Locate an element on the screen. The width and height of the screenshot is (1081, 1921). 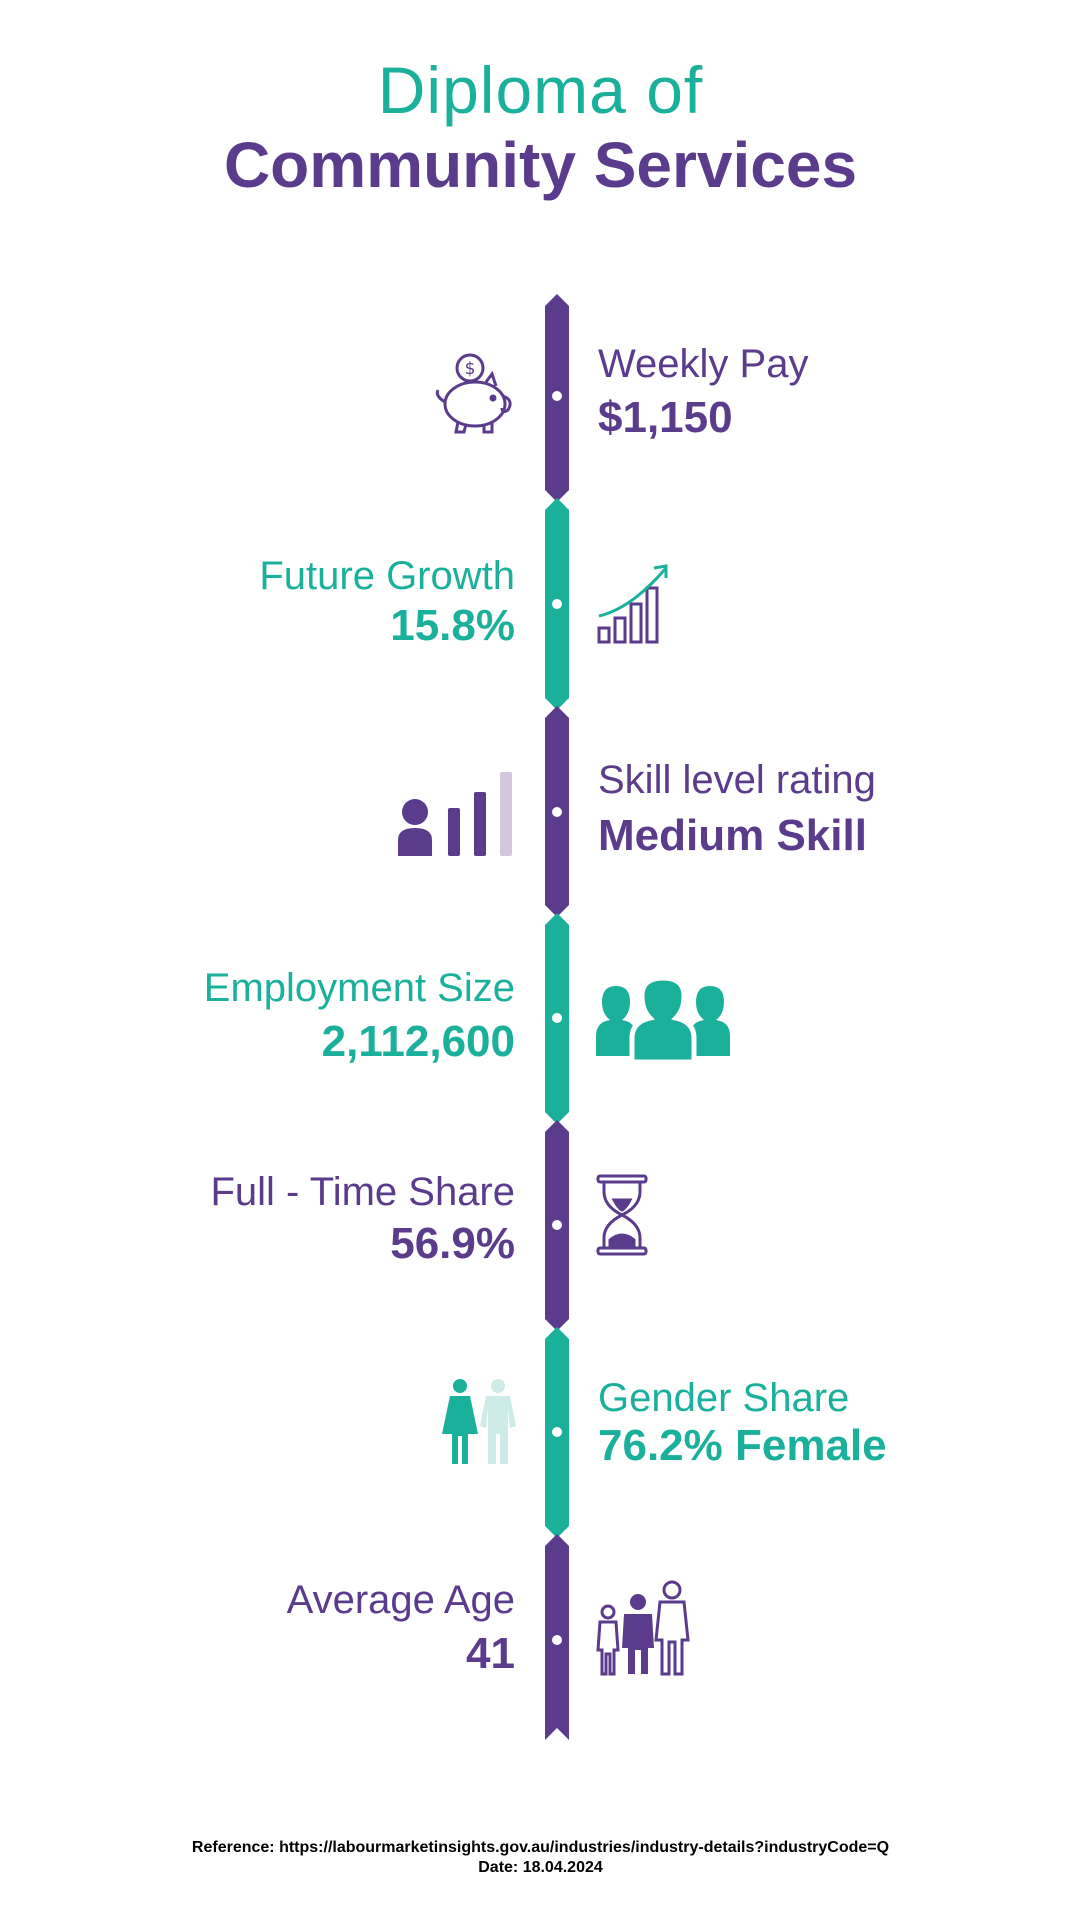
weekly-pay-label: Weekly Pay is located at coordinates (703, 364).